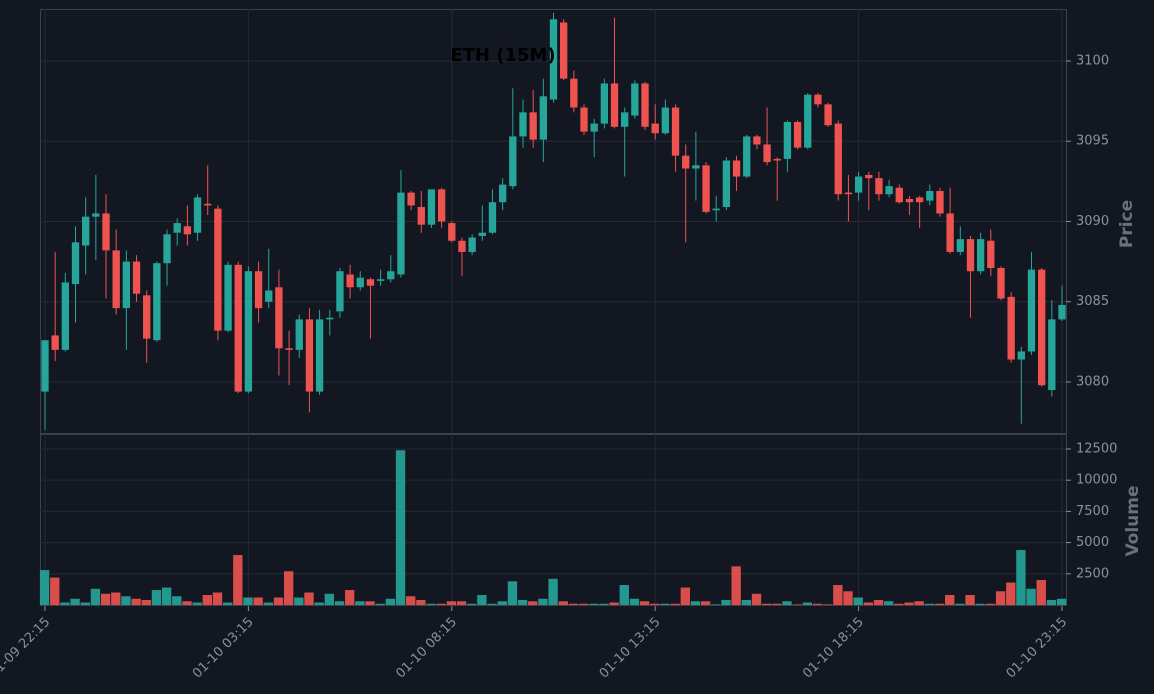  Describe the element at coordinates (1092, 141) in the screenshot. I see `y-tick-label: 3095` at that location.